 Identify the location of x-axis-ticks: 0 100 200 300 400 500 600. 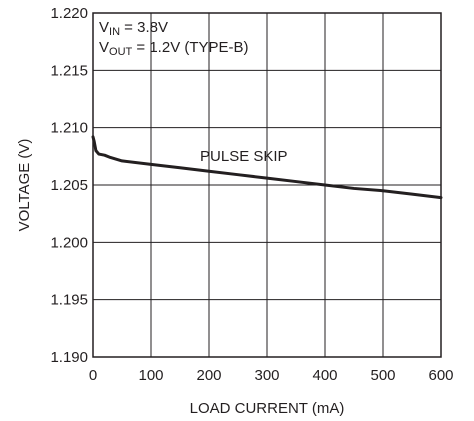
(271, 375).